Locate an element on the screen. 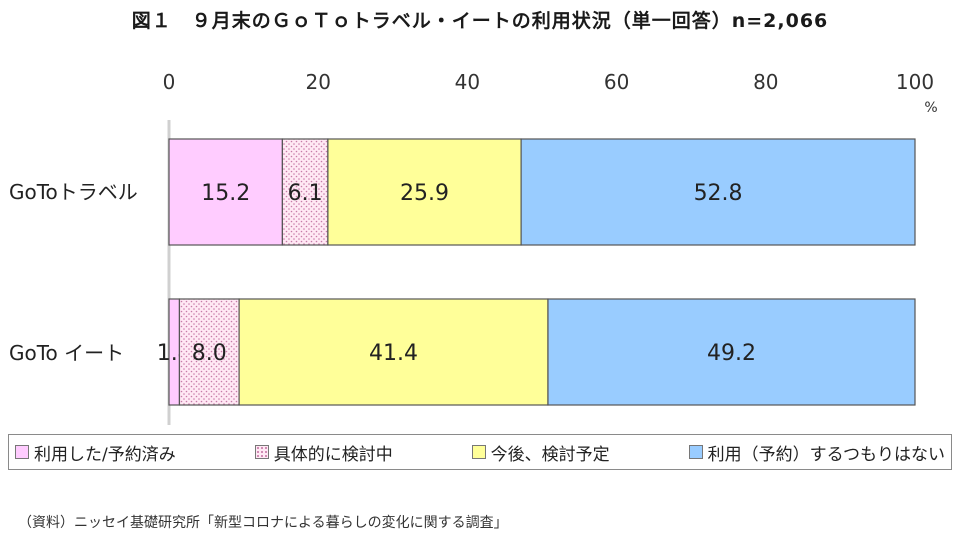 This screenshot has height=549, width=960. legend-label: 利用した/予約済み is located at coordinates (105, 454).